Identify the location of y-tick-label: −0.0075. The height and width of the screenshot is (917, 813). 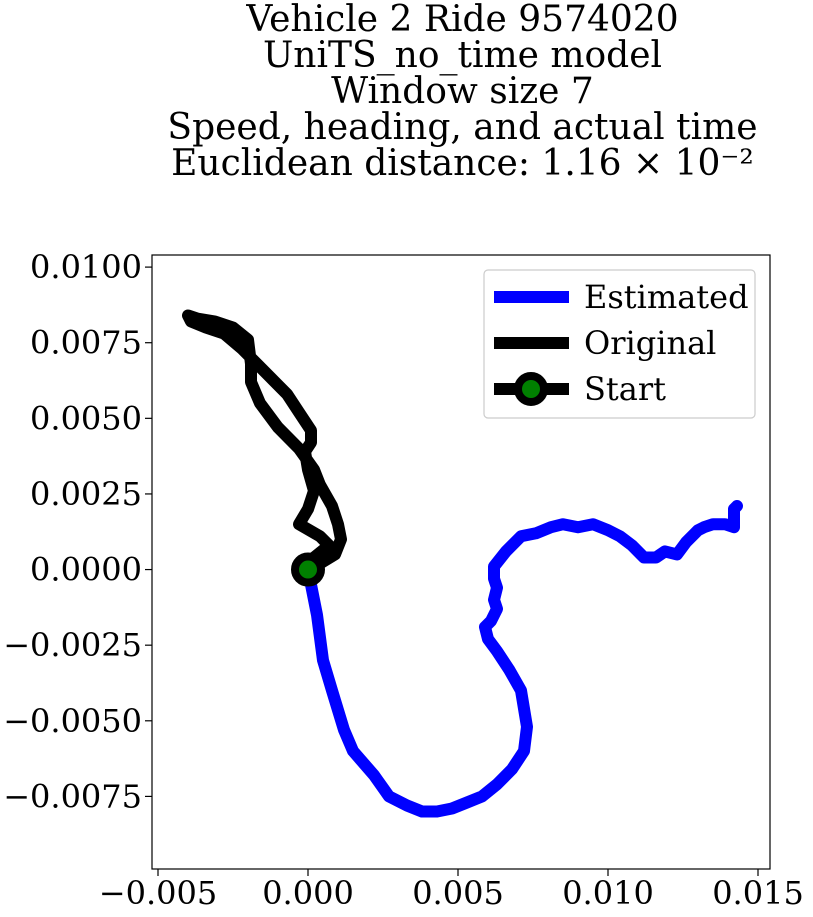
(72, 796).